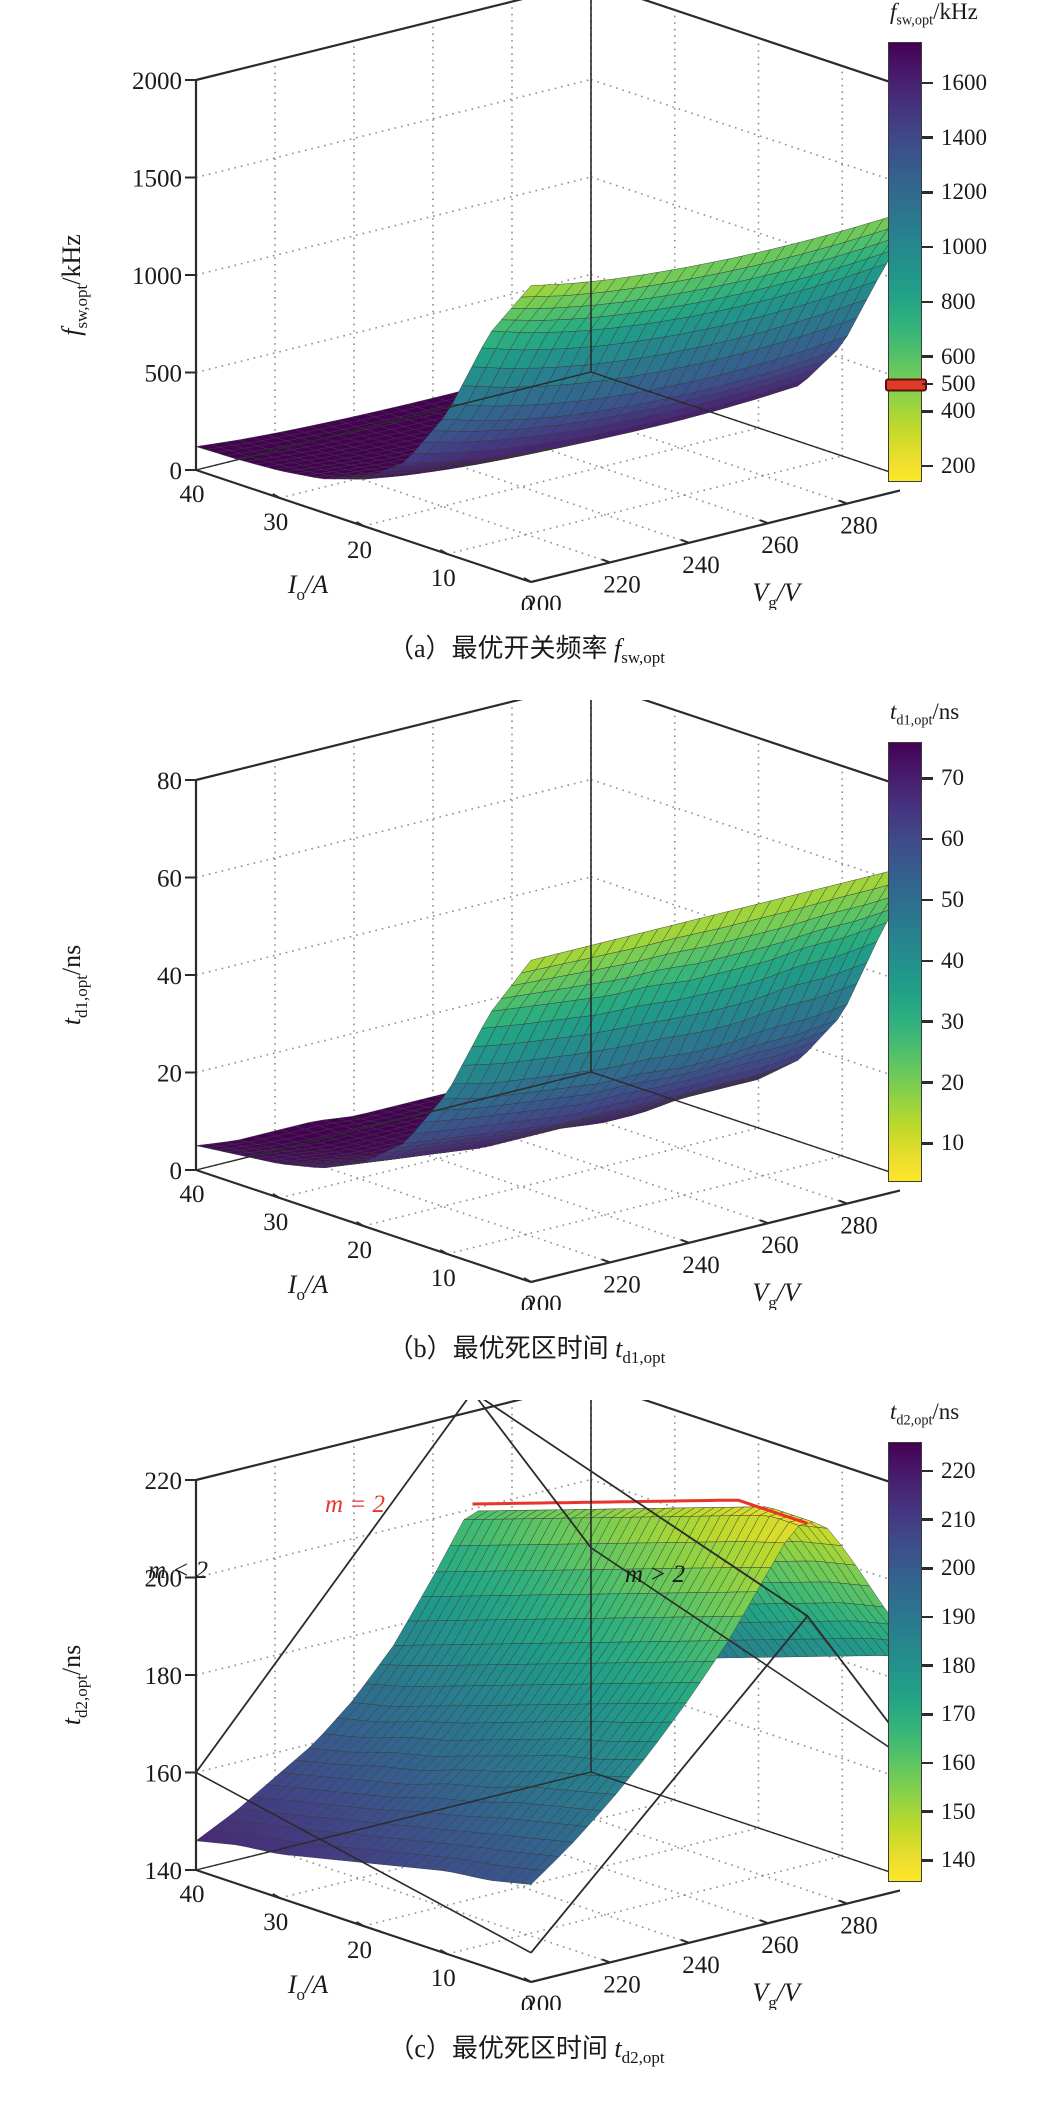  I want to click on colorbar-tick: 20, so click(943, 1083).